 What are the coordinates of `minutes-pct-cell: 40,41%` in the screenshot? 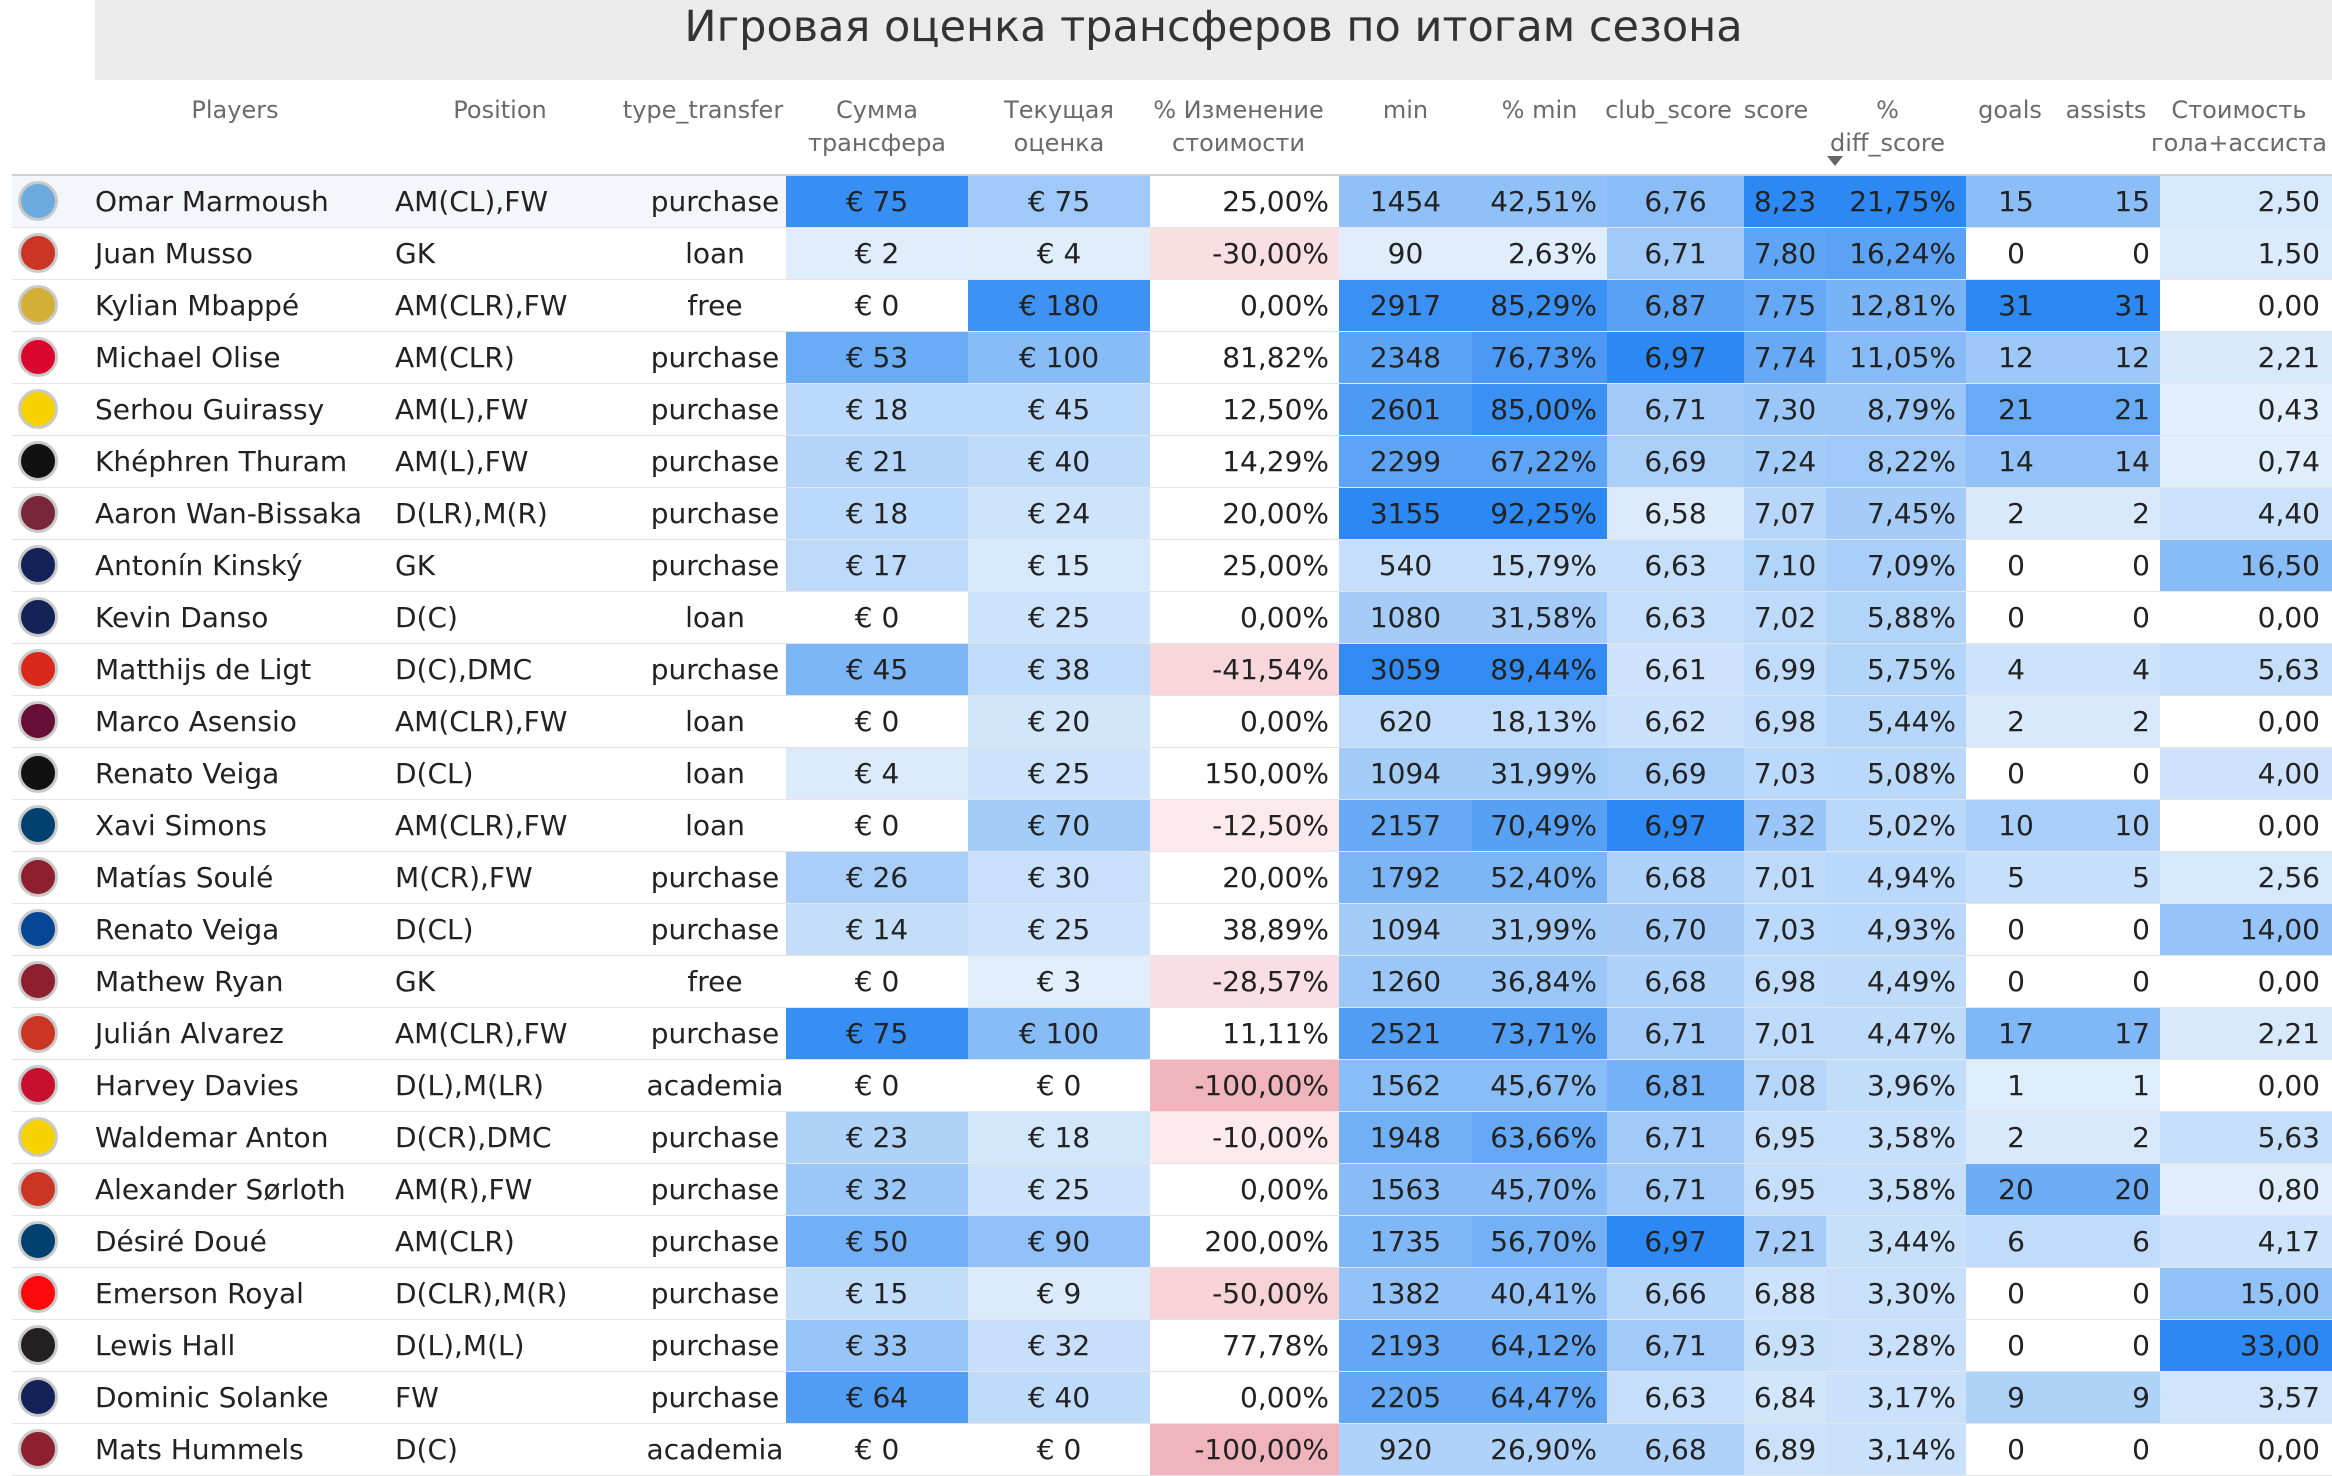 It's located at (1539, 1293).